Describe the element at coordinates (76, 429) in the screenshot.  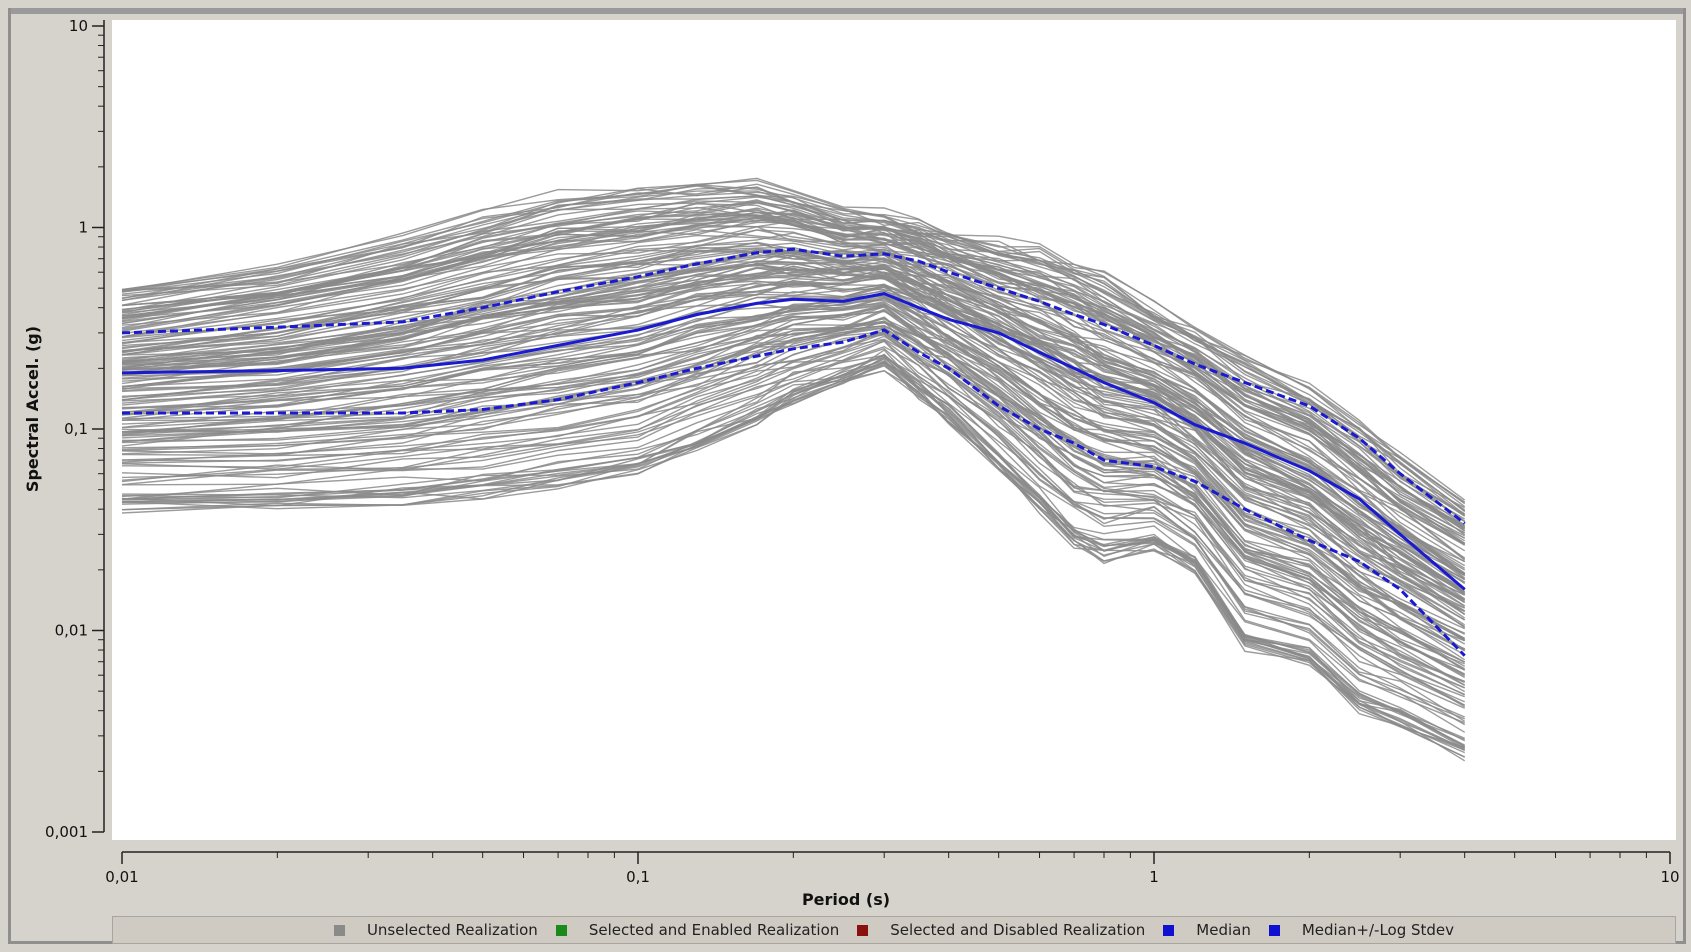
I see `y-tick-label: 0,1` at that location.